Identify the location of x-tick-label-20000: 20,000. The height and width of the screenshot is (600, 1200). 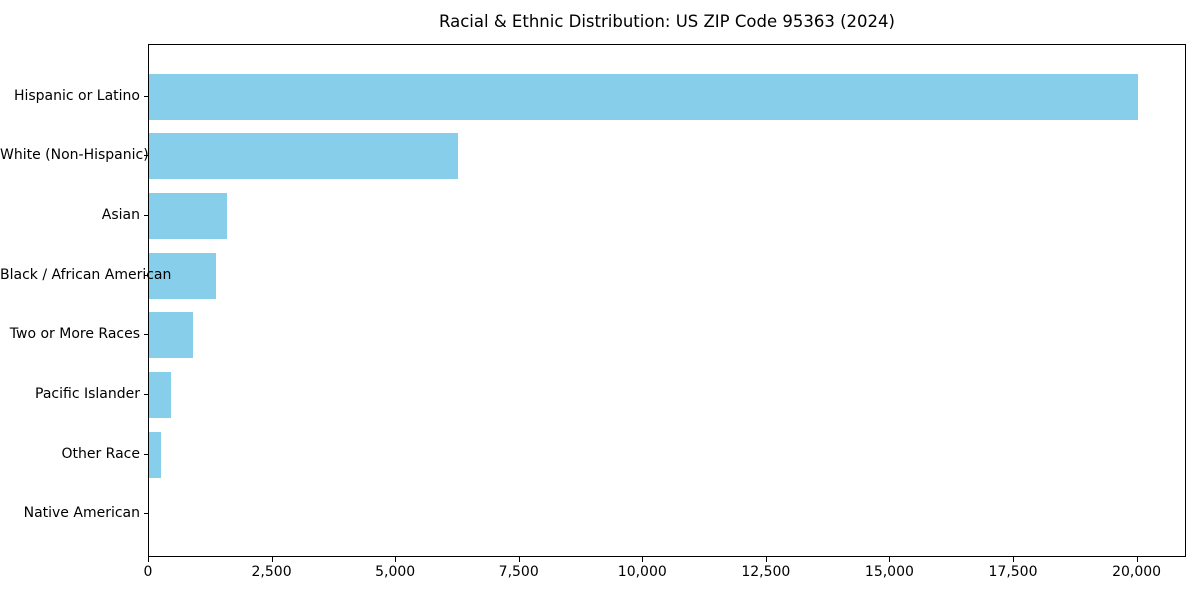
(1137, 572).